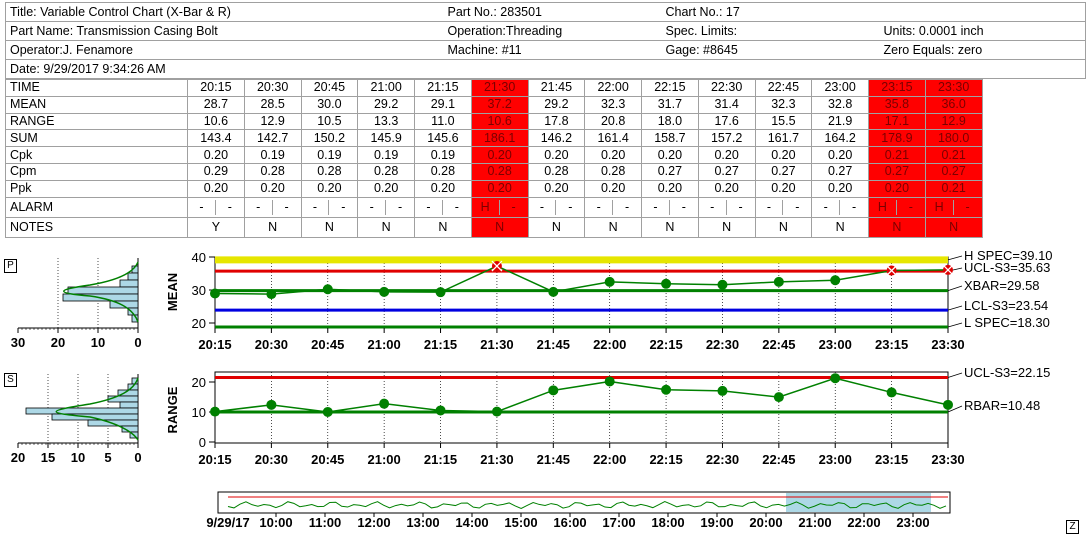 The image size is (1091, 544). I want to click on overview-tick-label: 22:00, so click(863, 522).